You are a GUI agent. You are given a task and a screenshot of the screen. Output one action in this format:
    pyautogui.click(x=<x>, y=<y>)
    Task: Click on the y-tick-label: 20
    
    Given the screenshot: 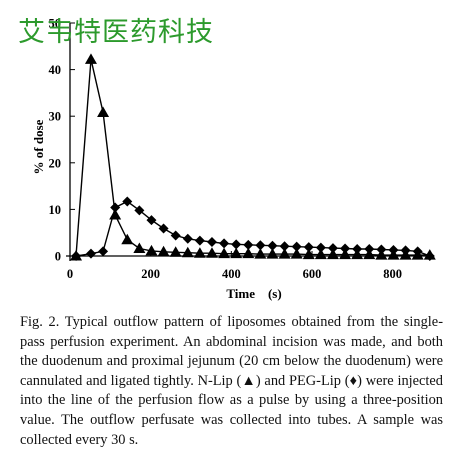 What is the action you would take?
    pyautogui.click(x=55, y=163)
    